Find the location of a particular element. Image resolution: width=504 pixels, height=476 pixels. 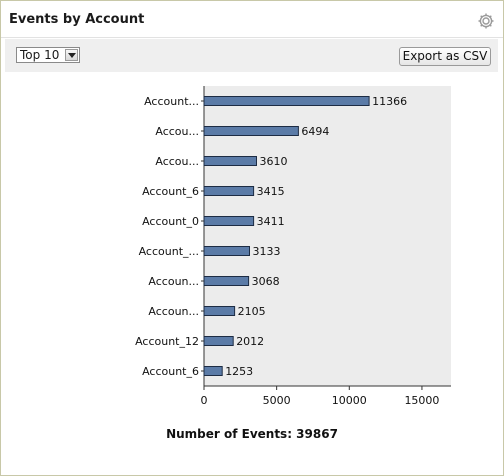

bar-value-label: 2012 is located at coordinates (250, 341).